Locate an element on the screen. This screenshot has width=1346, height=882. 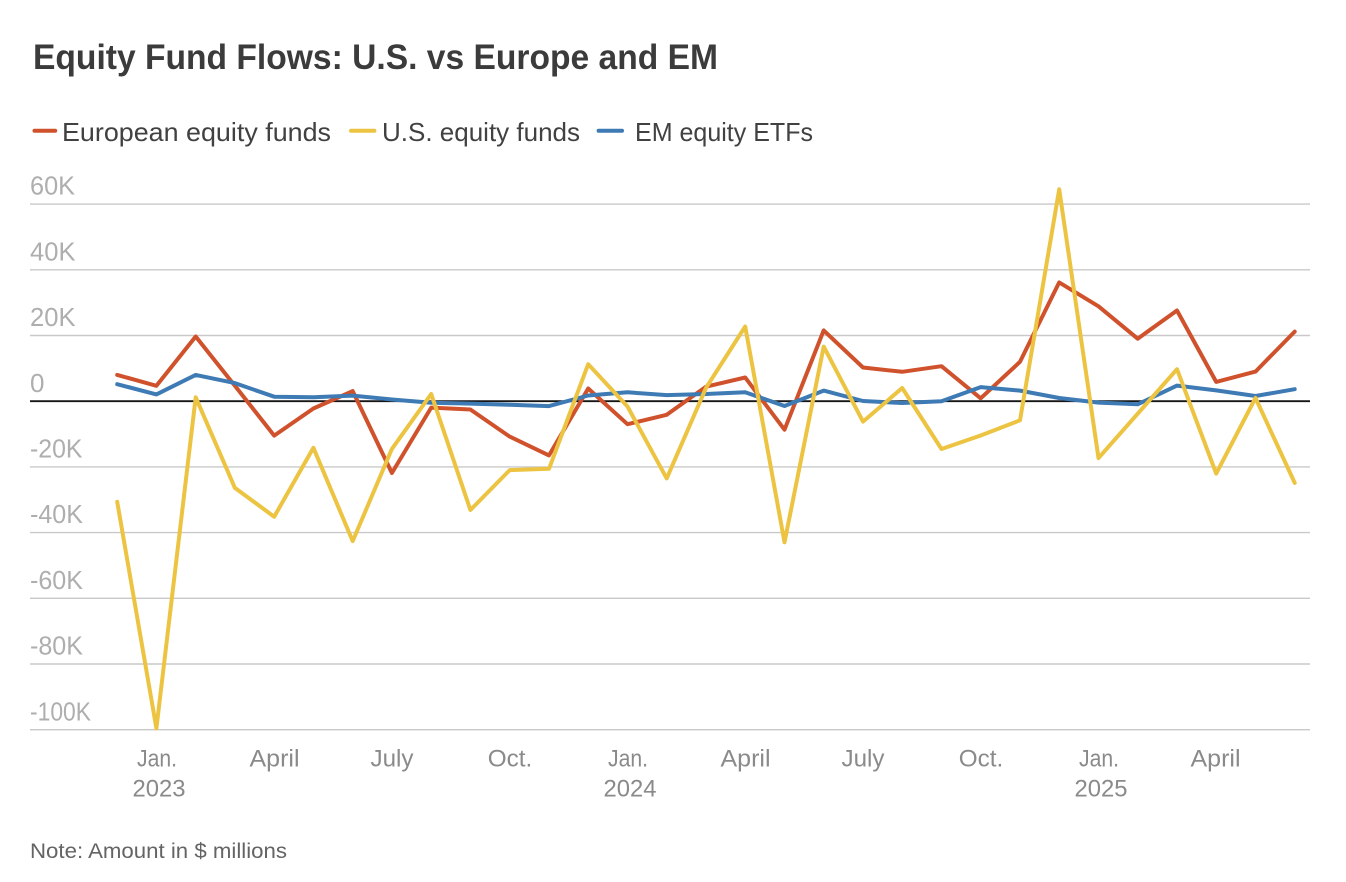
svg-text: U.S. equity funds is located at coordinates (481, 132).